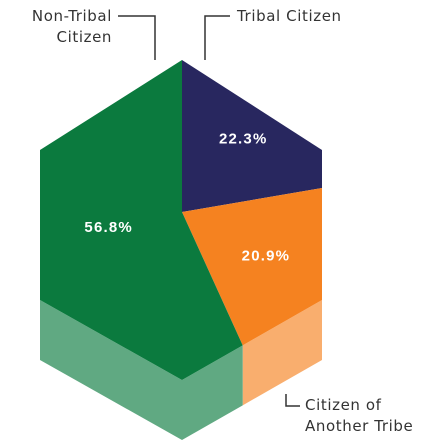 The height and width of the screenshot is (443, 440). I want to click on category-label: Tribal Citizen, so click(289, 16).